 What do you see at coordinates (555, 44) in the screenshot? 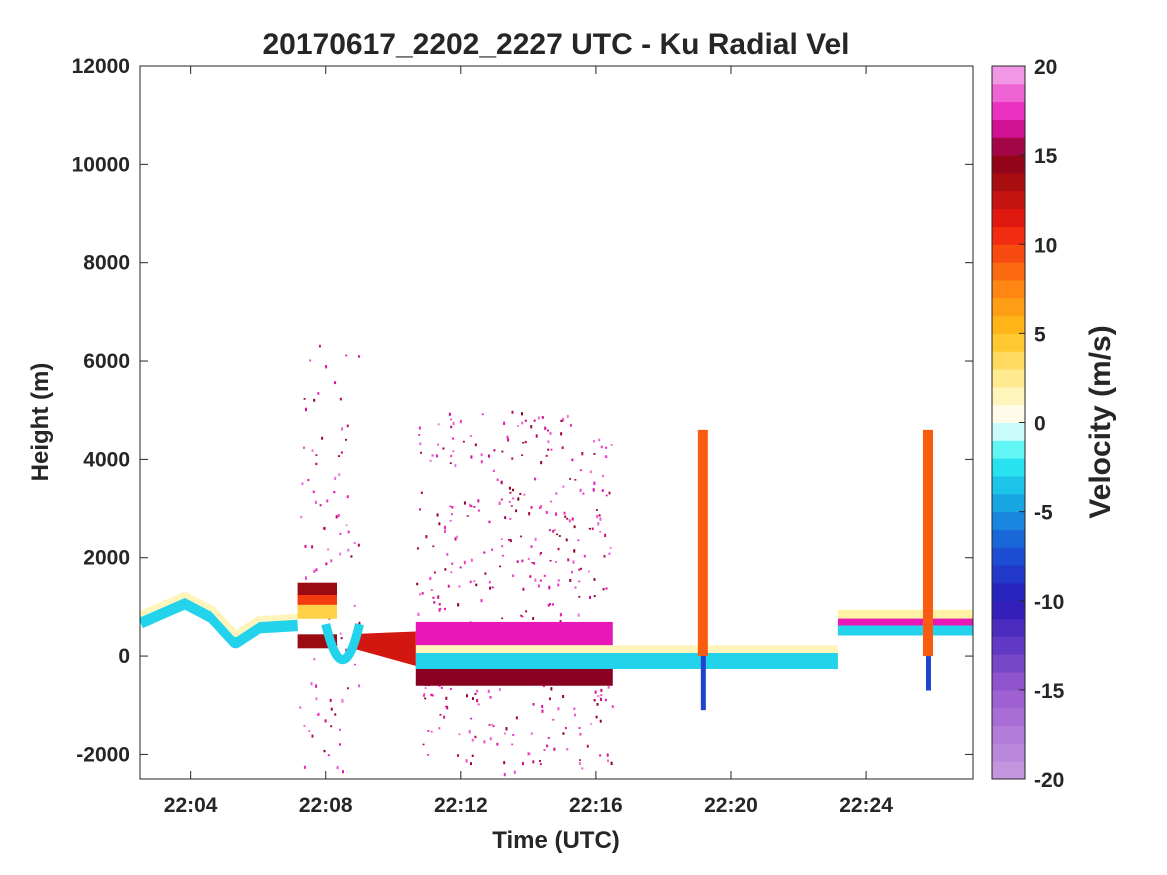
I see `chart-title: 20170617_2202_2227 UTC - Ku Radial Vel` at bounding box center [555, 44].